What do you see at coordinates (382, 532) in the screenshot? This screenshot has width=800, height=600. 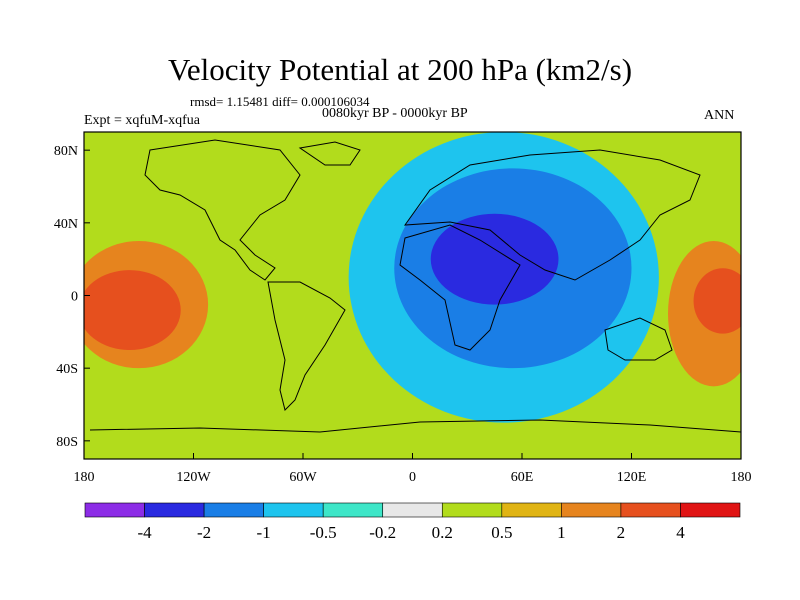 I see `colorbar-level-label: -0.2` at bounding box center [382, 532].